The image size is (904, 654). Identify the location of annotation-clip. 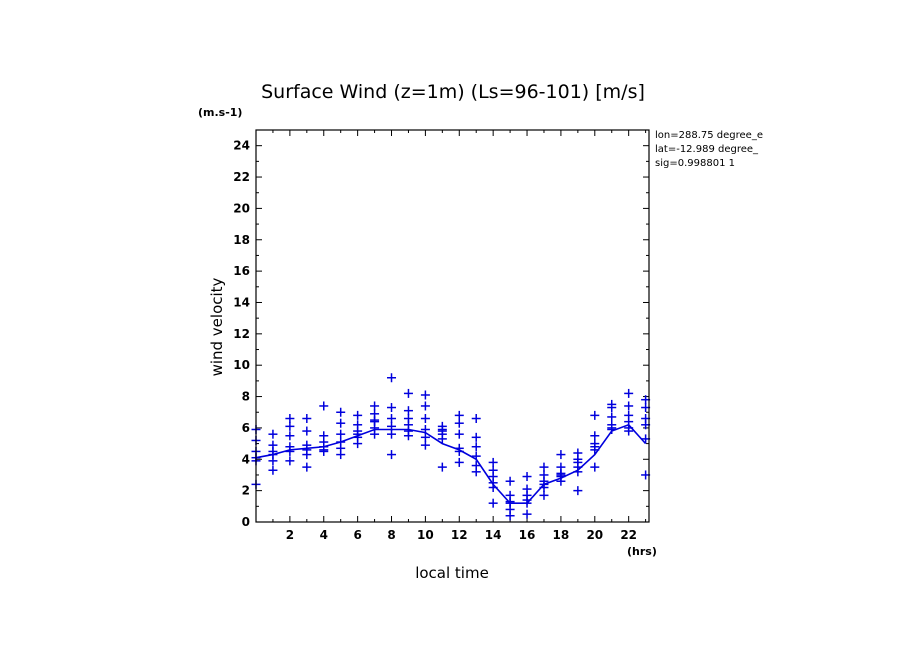
(808, 150).